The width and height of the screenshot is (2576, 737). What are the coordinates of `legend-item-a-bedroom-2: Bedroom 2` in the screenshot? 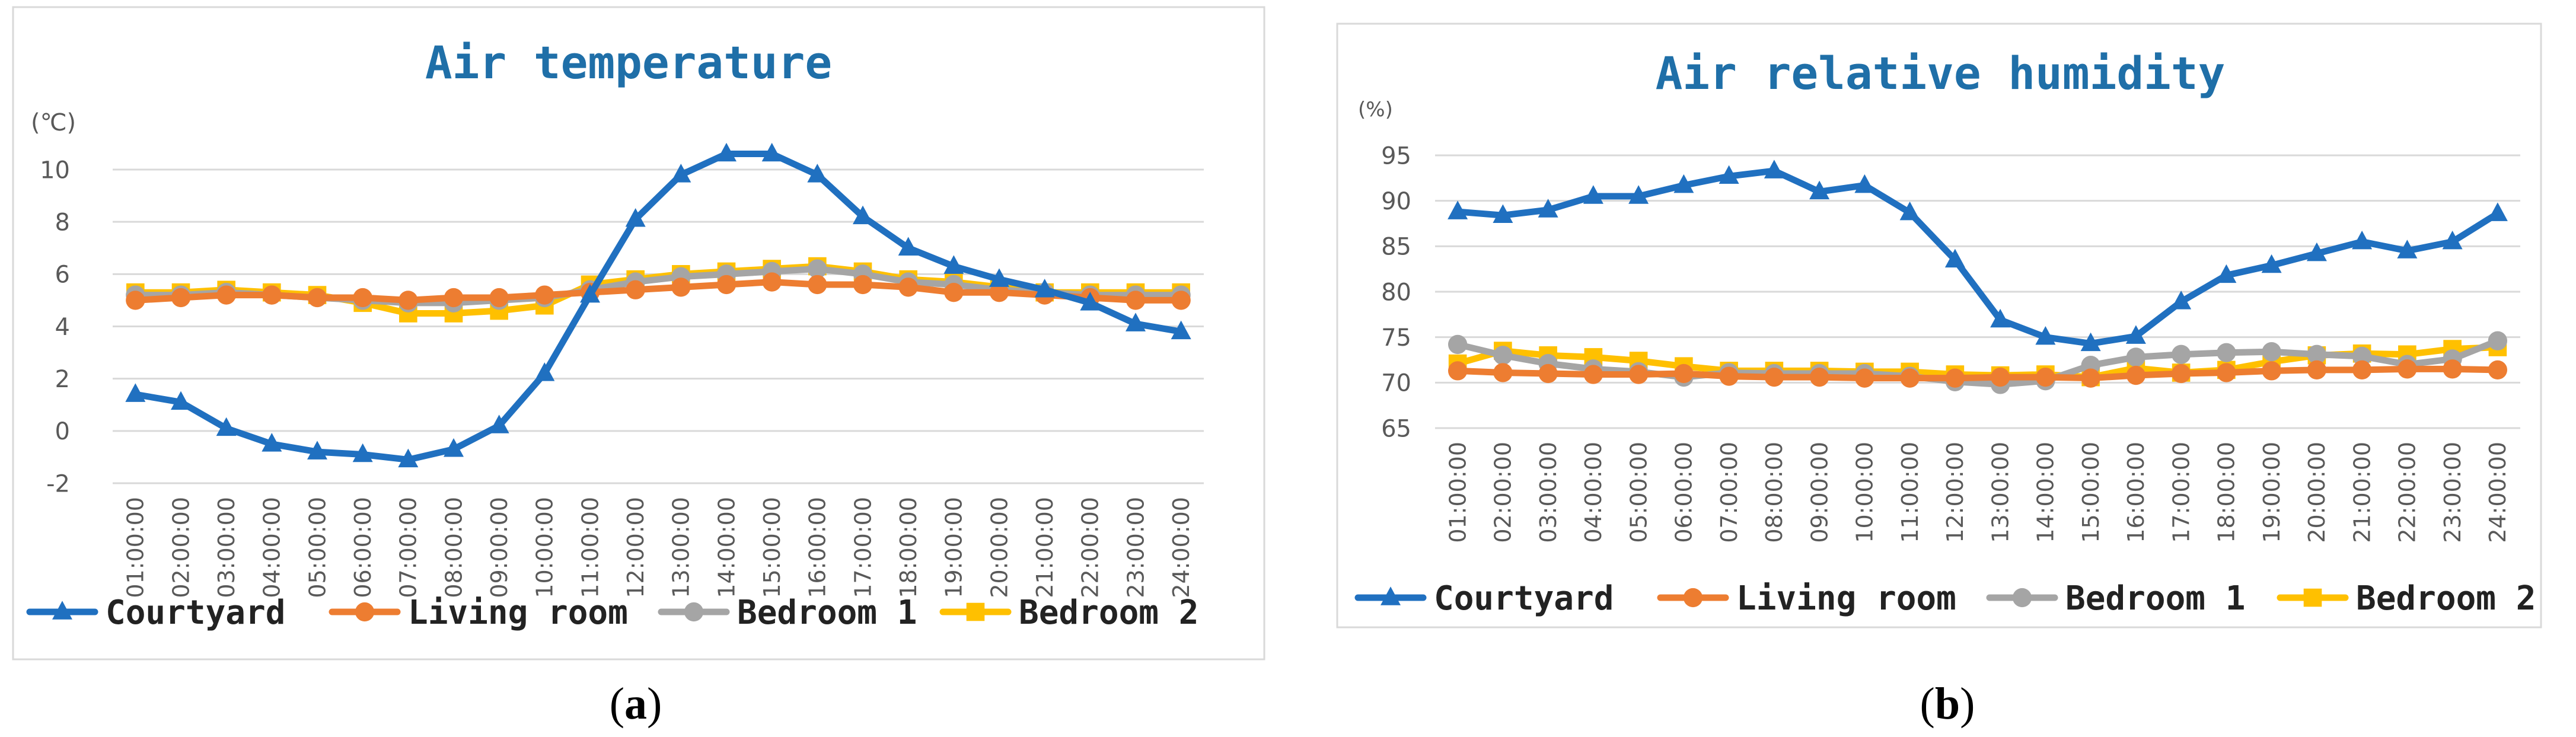 It's located at (1068, 613).